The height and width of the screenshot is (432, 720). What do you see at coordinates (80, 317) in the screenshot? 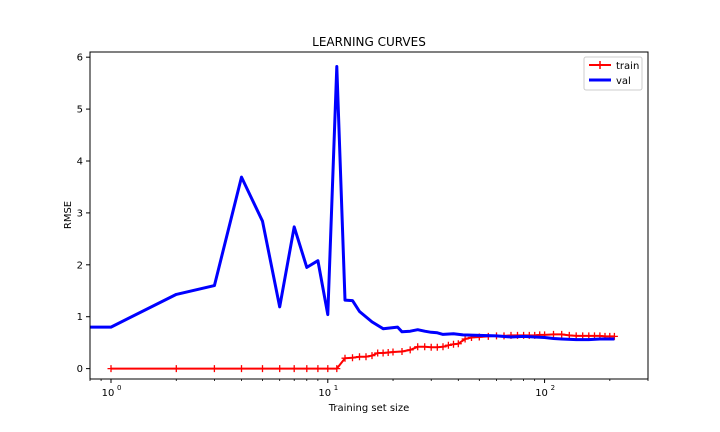
I see `y-tick-label: 1` at bounding box center [80, 317].